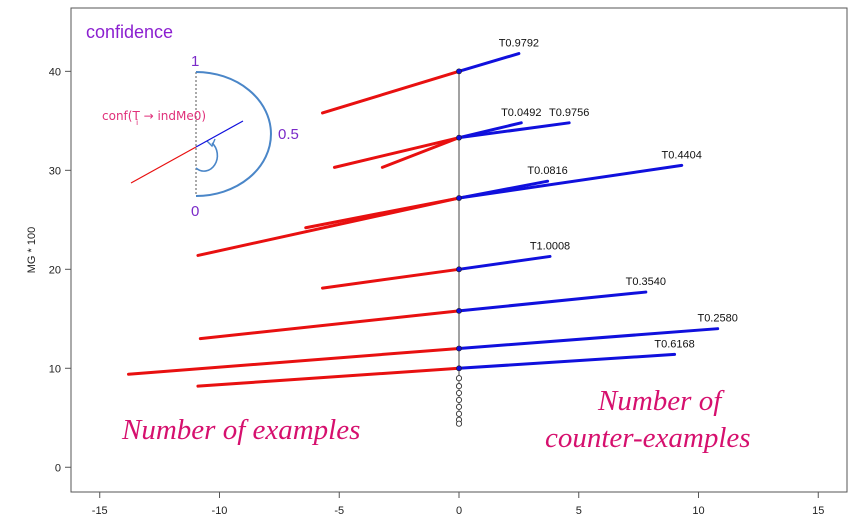 The height and width of the screenshot is (529, 853). I want to click on legend-arc, so click(233, 134).